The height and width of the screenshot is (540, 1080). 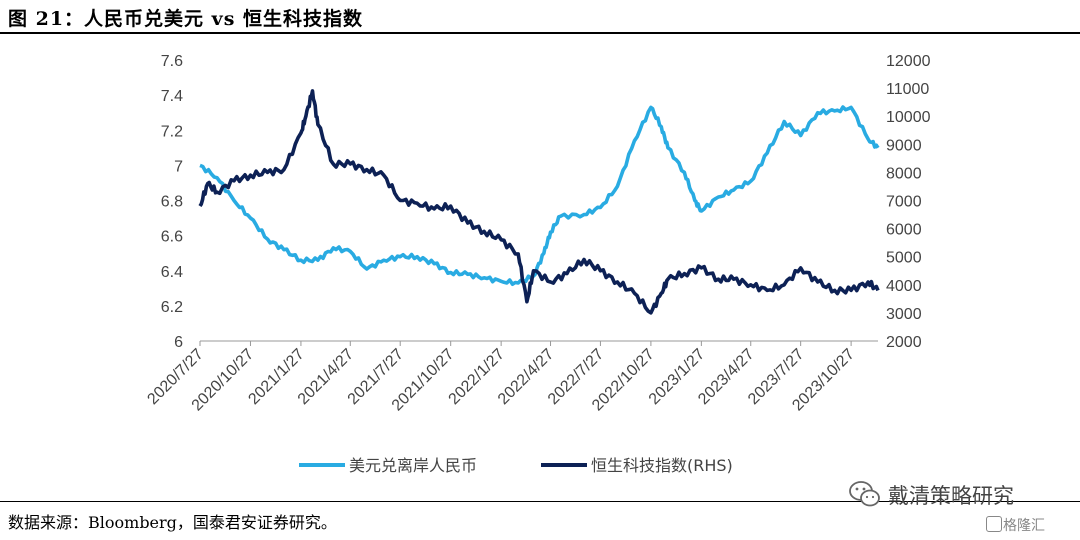 I want to click on y-right-tick-label: 9000, so click(x=904, y=145).